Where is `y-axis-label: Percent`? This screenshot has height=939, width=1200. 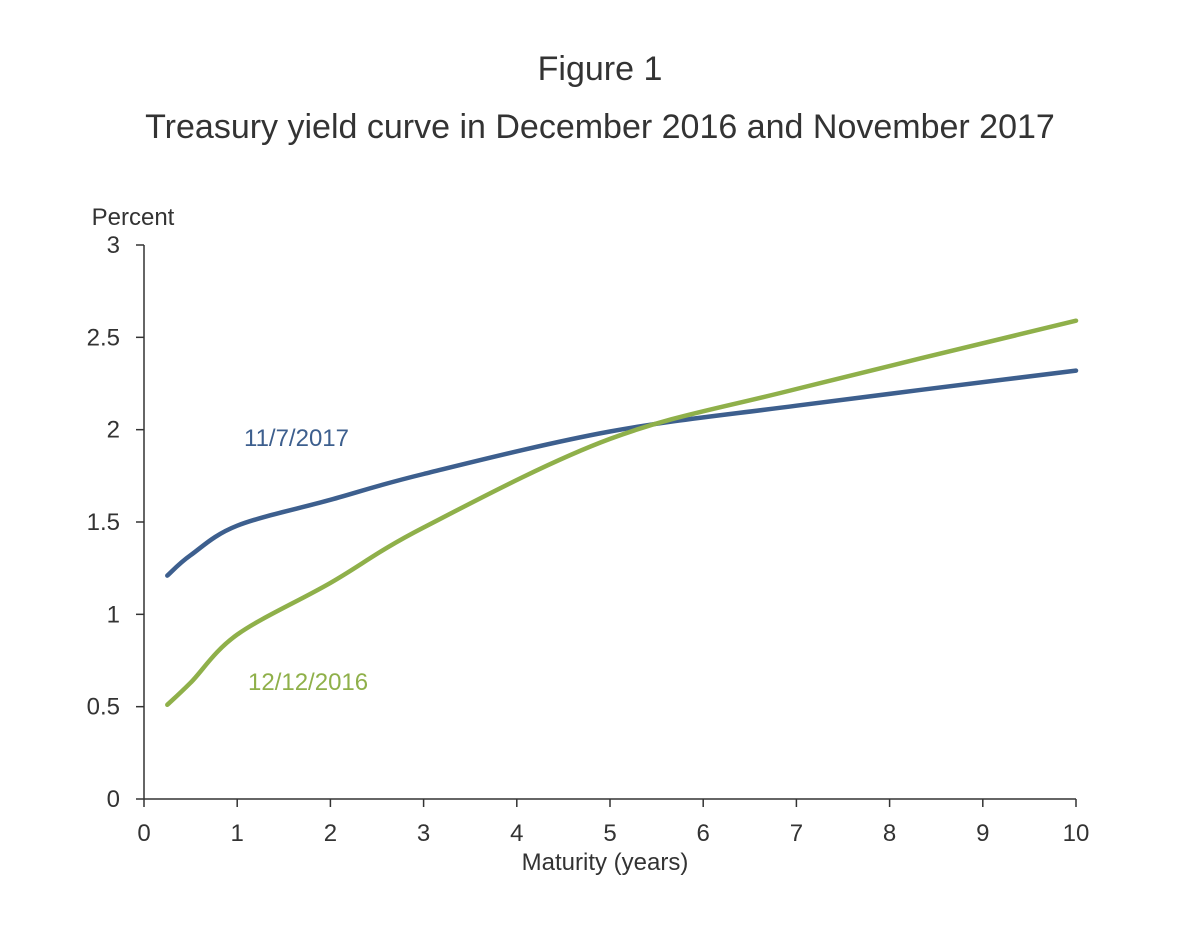
y-axis-label: Percent is located at coordinates (133, 217).